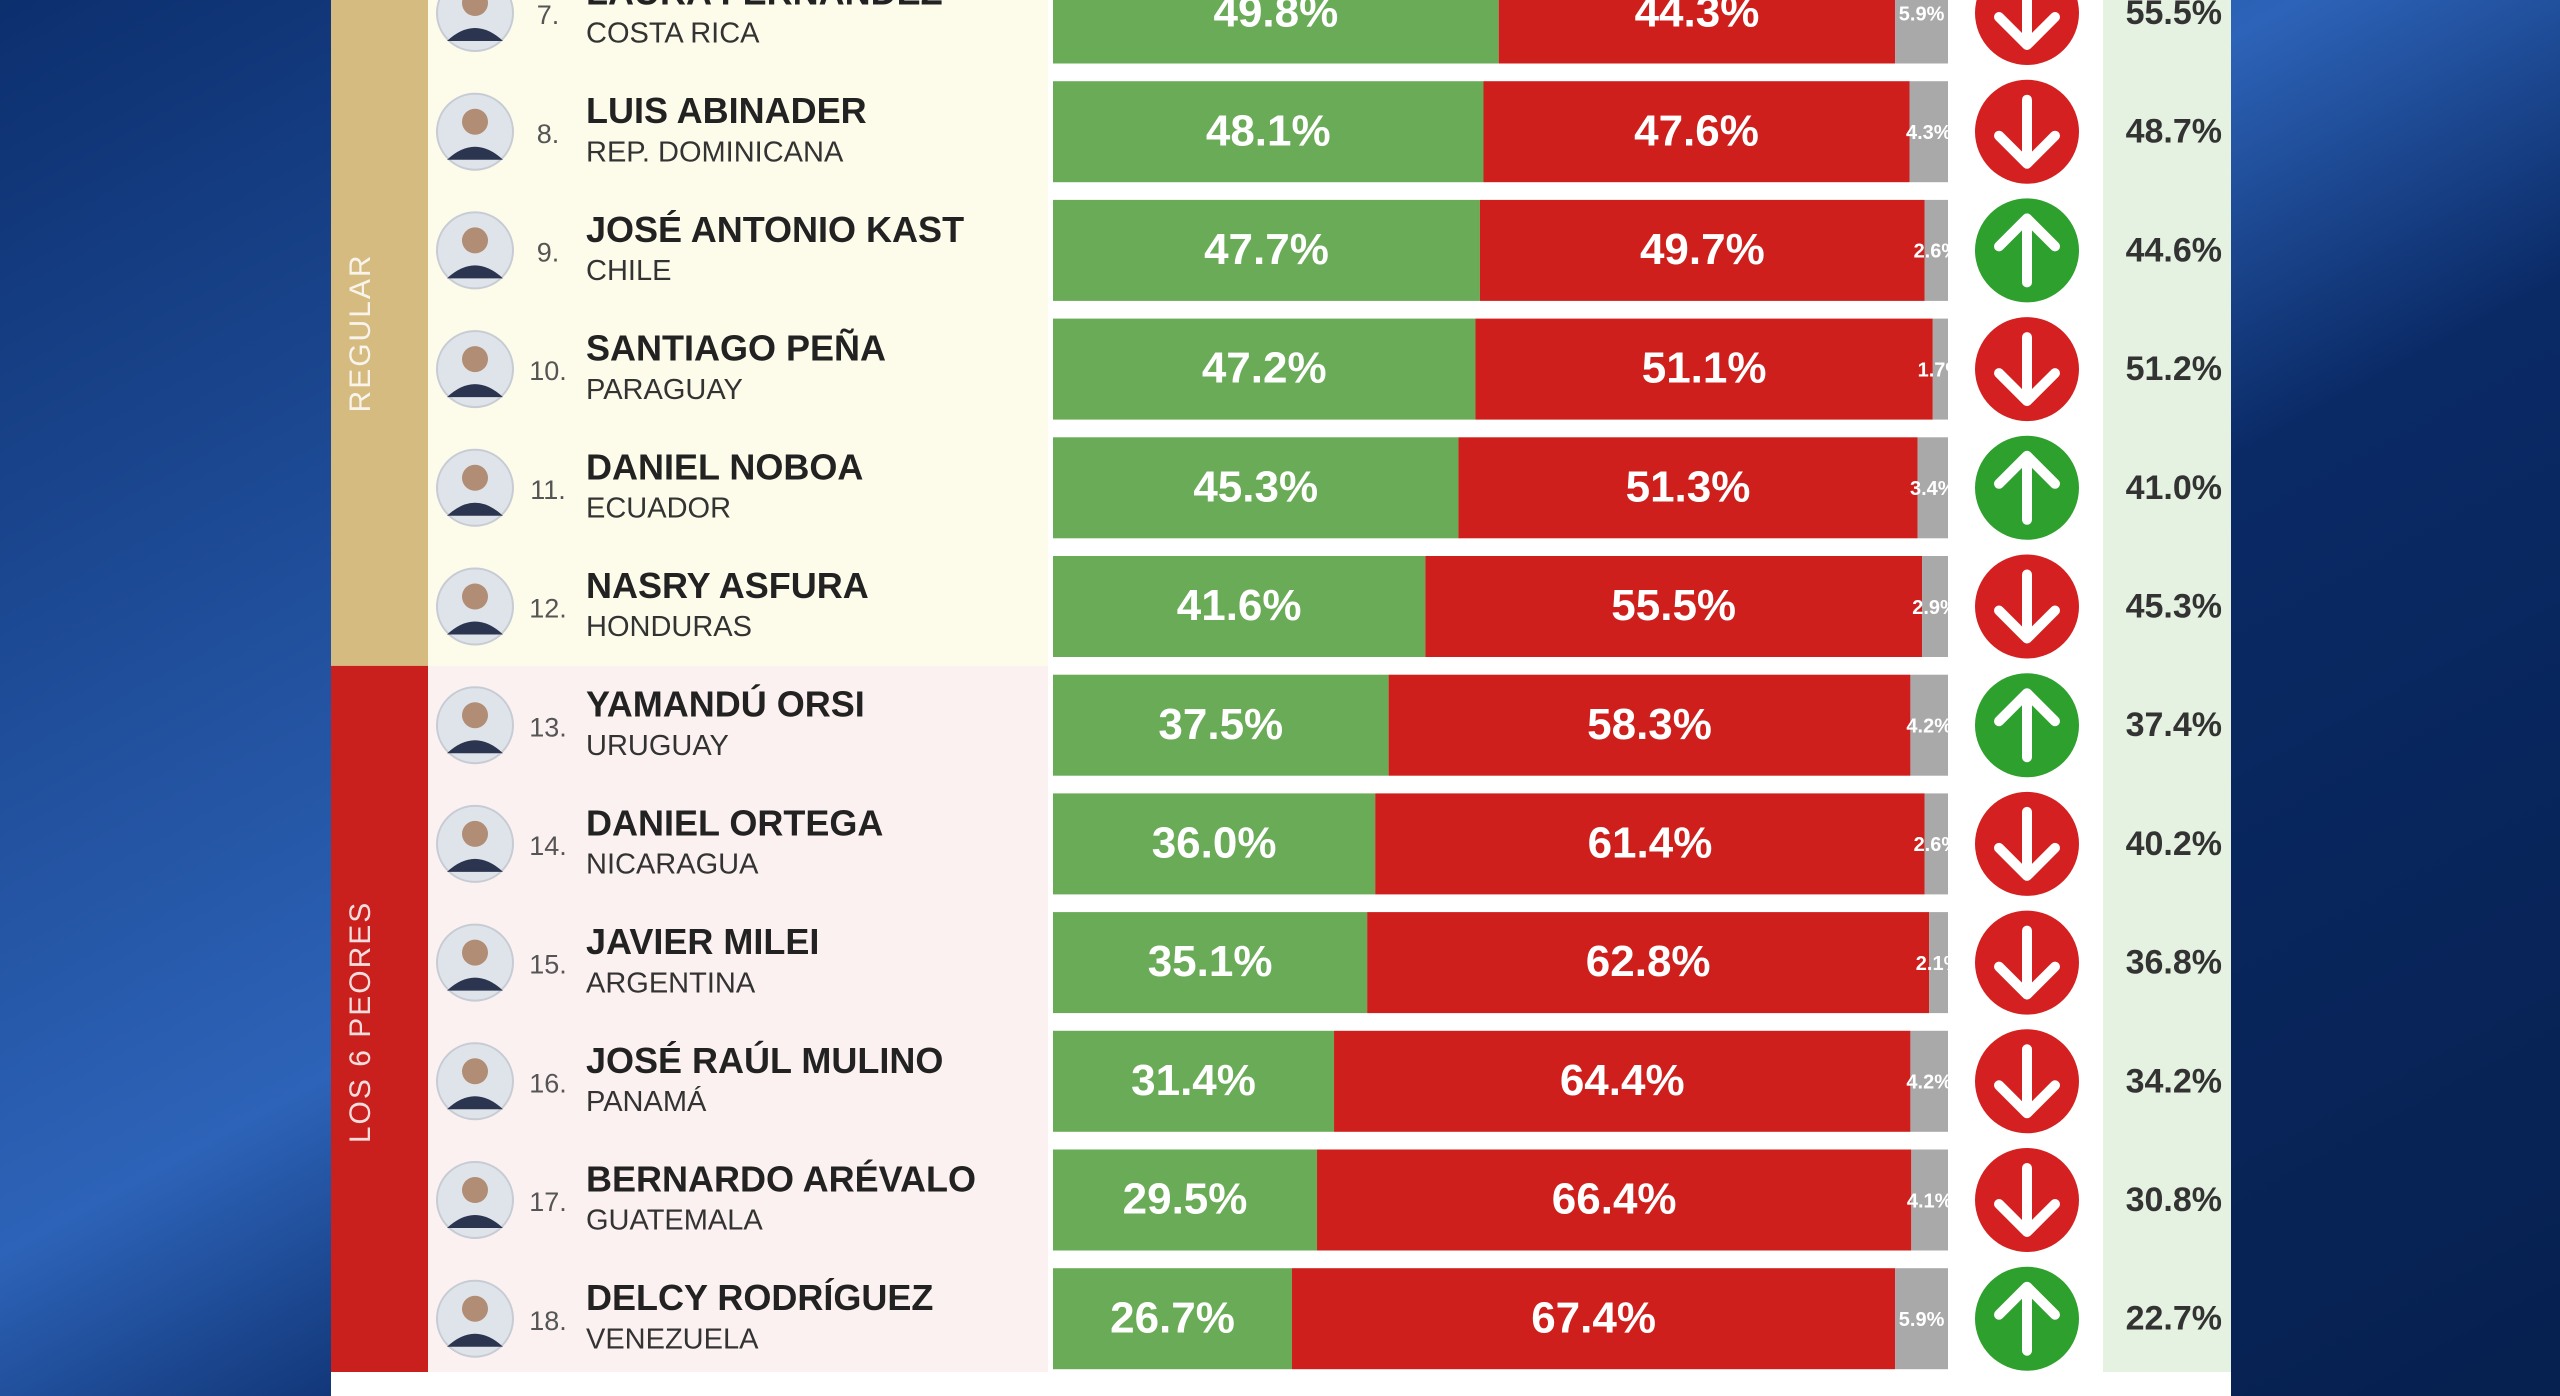 The height and width of the screenshot is (1396, 2560). I want to click on country: ECUADOR, so click(658, 508).